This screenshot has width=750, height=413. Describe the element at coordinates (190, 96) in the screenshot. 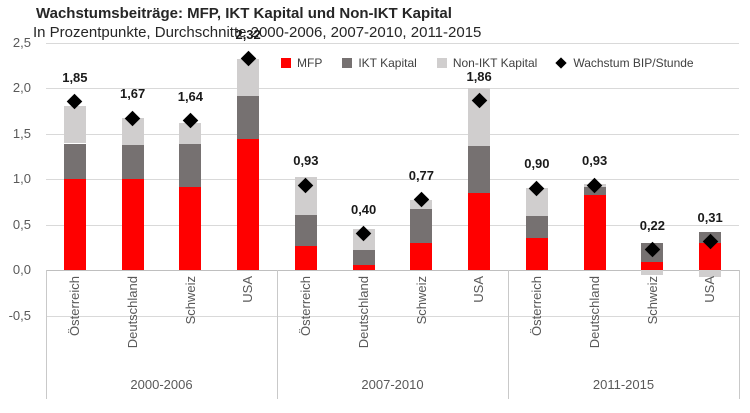

I see `data-label: 1,64` at that location.